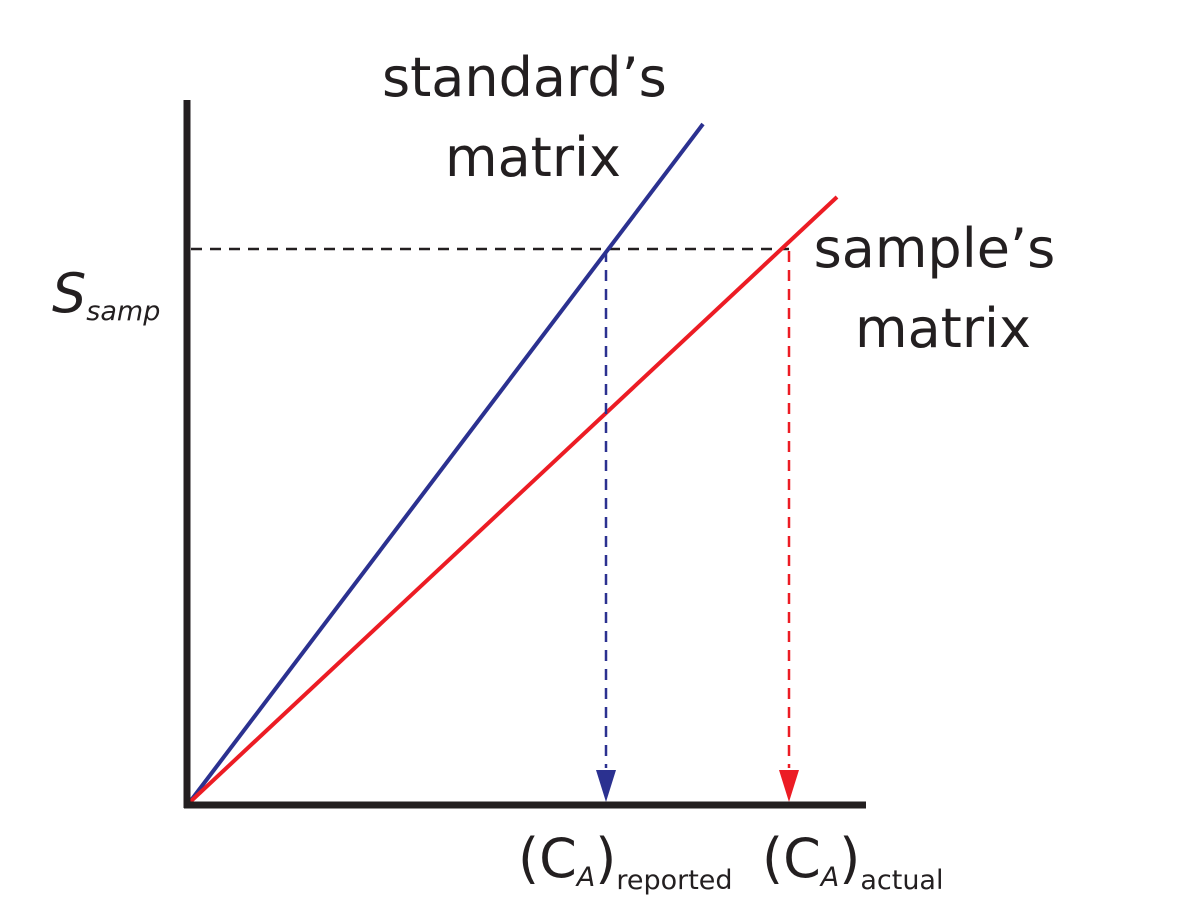 The height and width of the screenshot is (914, 1188). What do you see at coordinates (625, 861) in the screenshot?
I see `reported-concentration-label: (CA)reported` at bounding box center [625, 861].